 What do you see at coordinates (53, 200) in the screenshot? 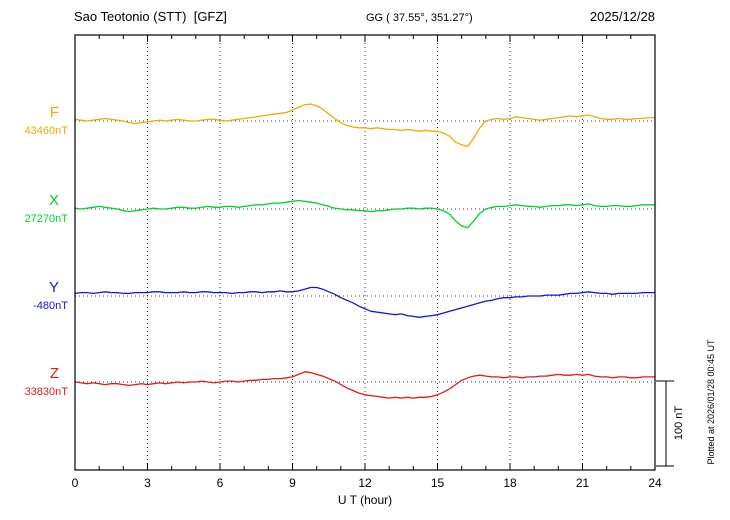
I see `series-letter-X: X` at bounding box center [53, 200].